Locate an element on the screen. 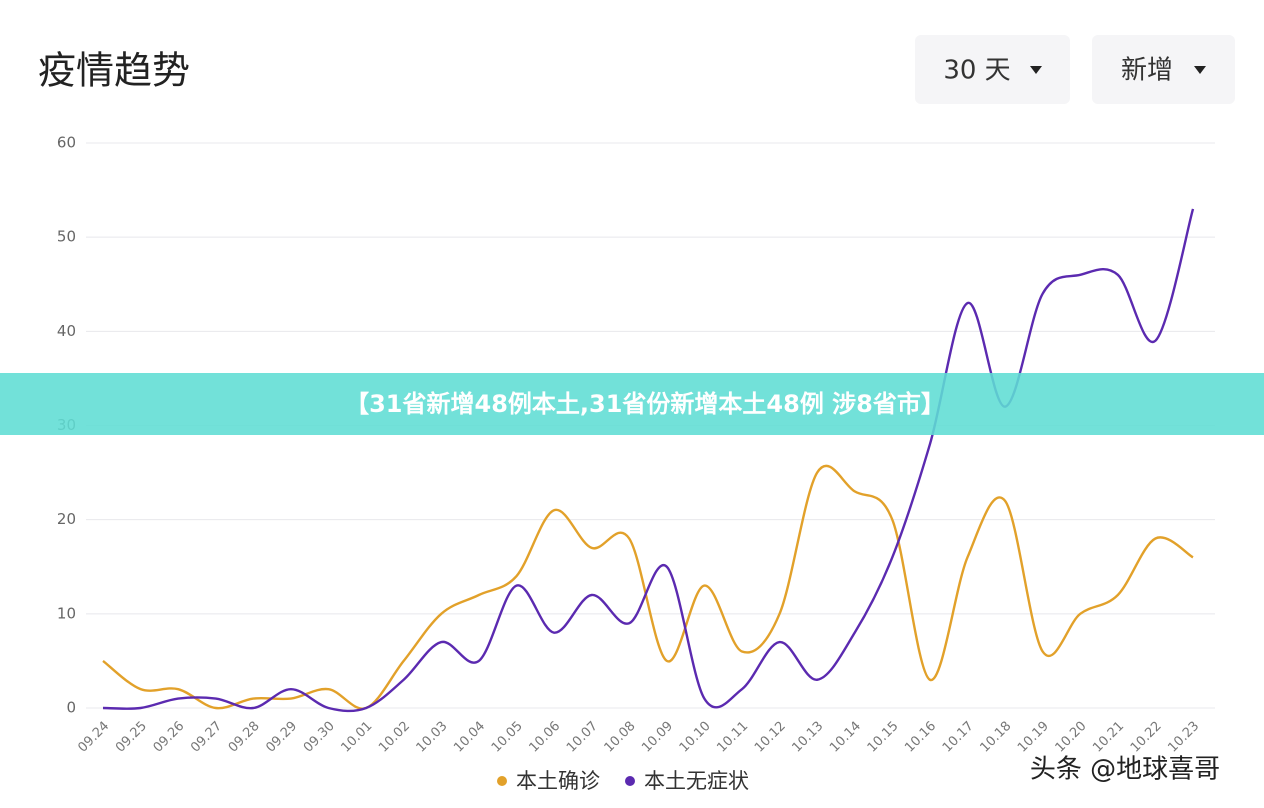  x-tick-label: 10.02 is located at coordinates (394, 737).